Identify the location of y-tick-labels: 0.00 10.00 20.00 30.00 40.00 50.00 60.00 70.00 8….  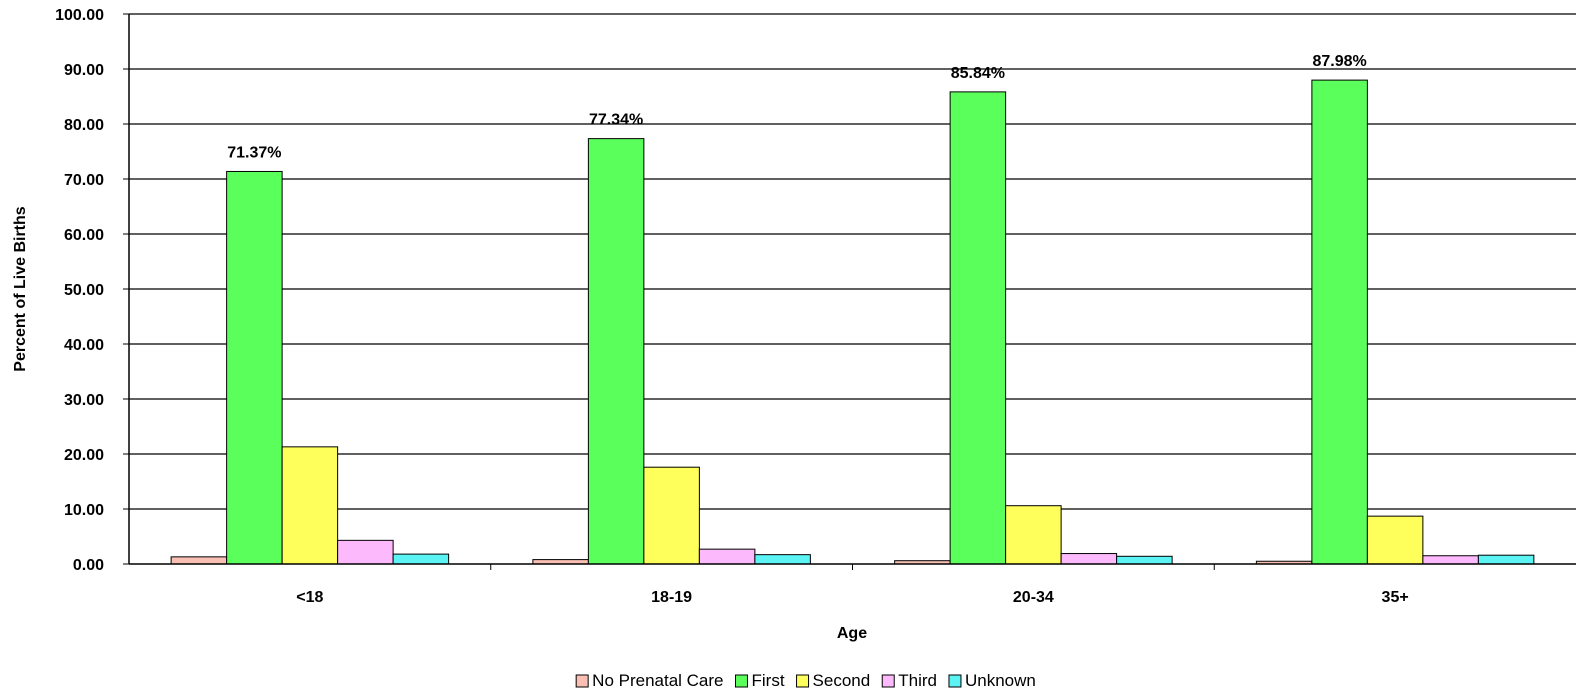
(79, 290).